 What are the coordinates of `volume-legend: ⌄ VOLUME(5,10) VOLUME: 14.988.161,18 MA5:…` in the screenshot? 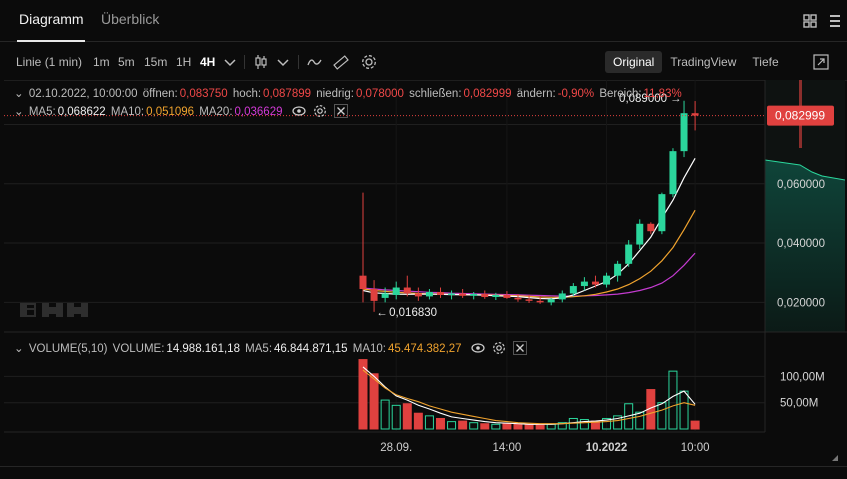 It's located at (271, 348).